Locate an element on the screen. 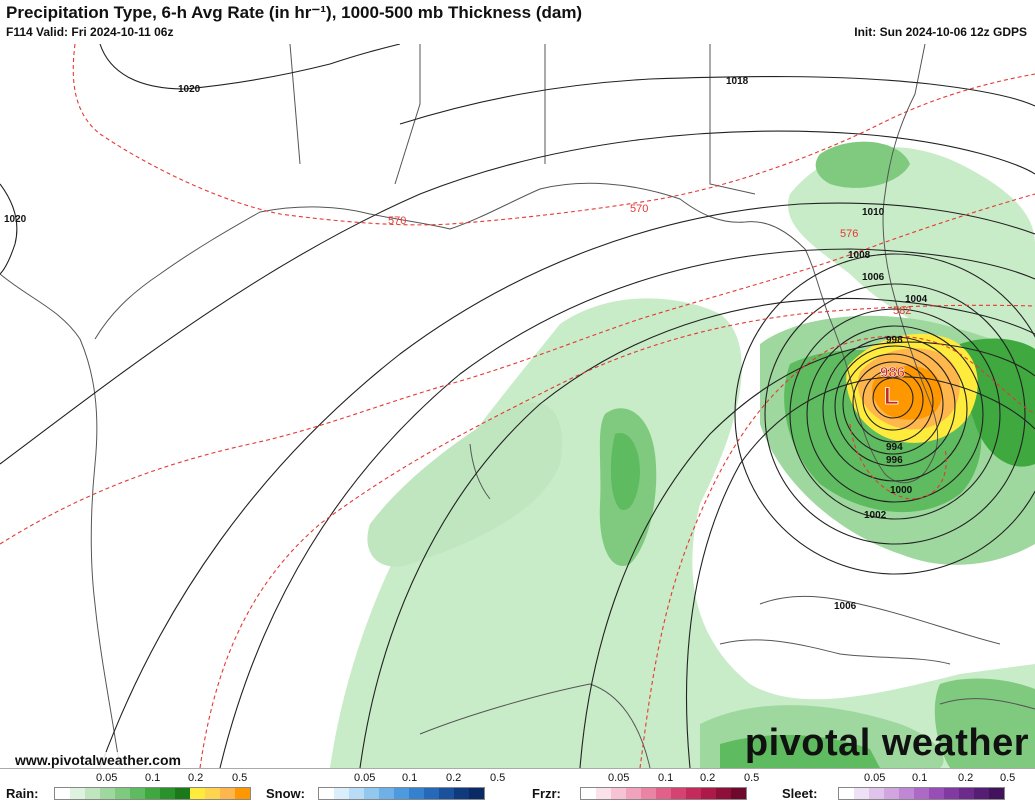 The image size is (1035, 801). isobar-label: 1010 is located at coordinates (873, 212).